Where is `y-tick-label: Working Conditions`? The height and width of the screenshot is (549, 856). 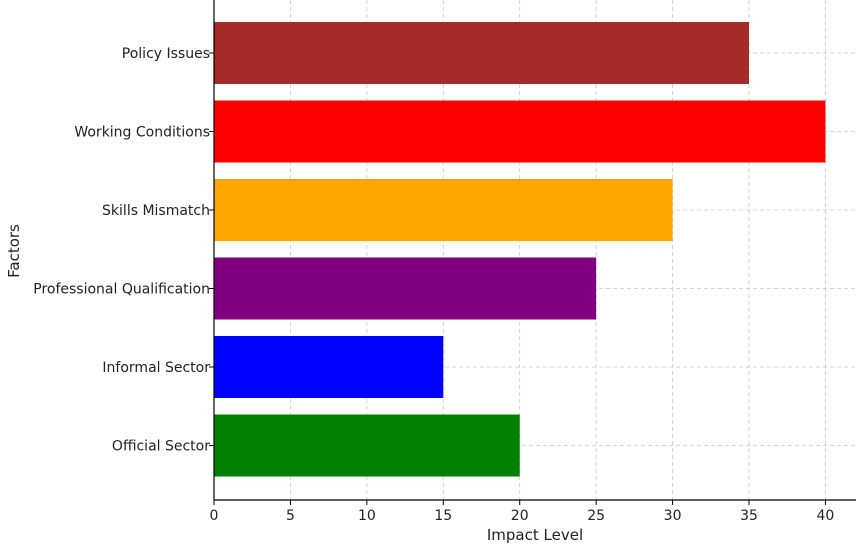
y-tick-label: Working Conditions is located at coordinates (142, 133).